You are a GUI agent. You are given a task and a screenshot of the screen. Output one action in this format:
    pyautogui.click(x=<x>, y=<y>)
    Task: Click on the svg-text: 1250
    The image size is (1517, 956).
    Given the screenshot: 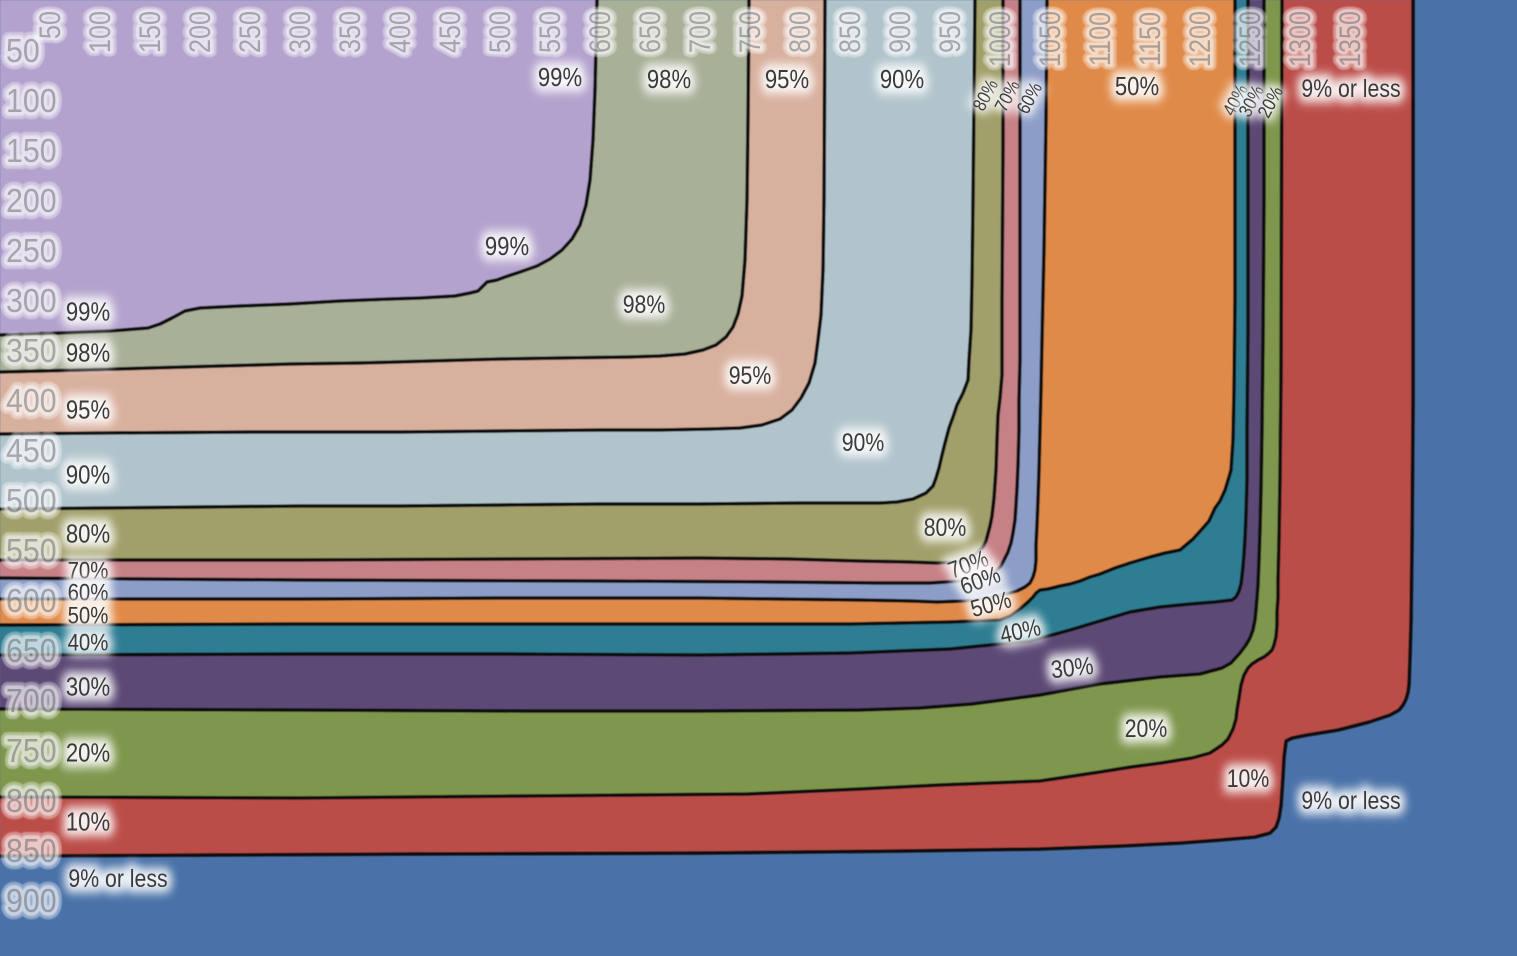 What is the action you would take?
    pyautogui.click(x=1250, y=39)
    